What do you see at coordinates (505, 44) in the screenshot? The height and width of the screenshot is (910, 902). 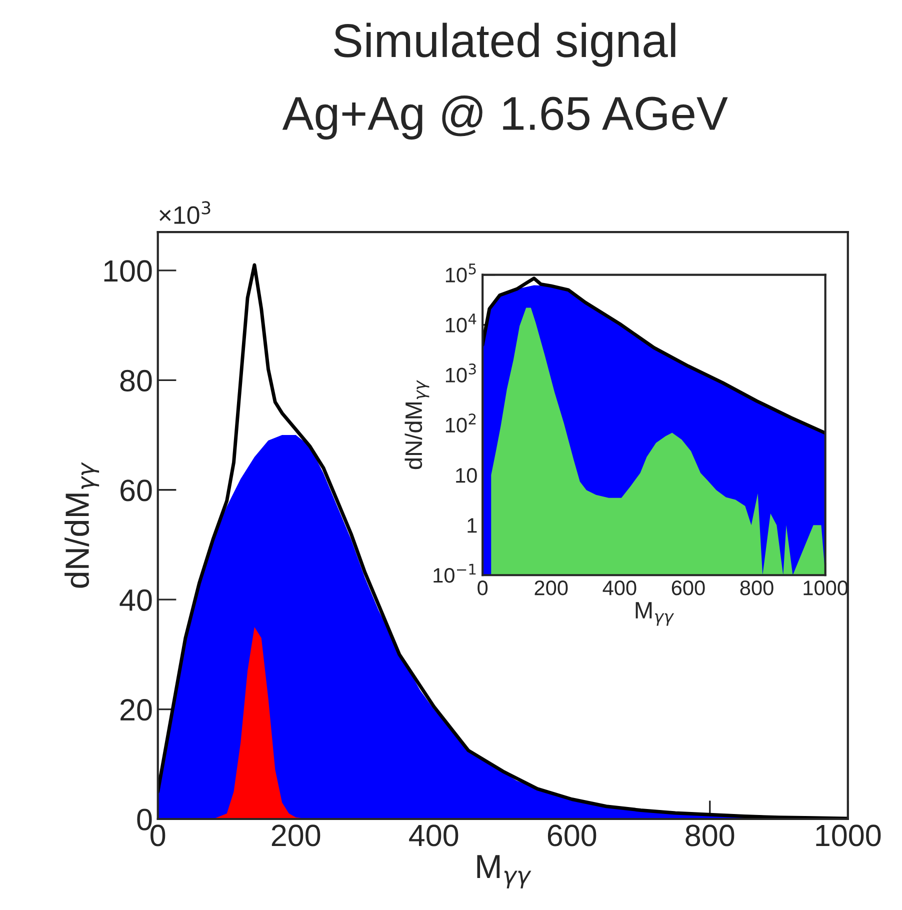 I see `chart-title: Simulated signal` at bounding box center [505, 44].